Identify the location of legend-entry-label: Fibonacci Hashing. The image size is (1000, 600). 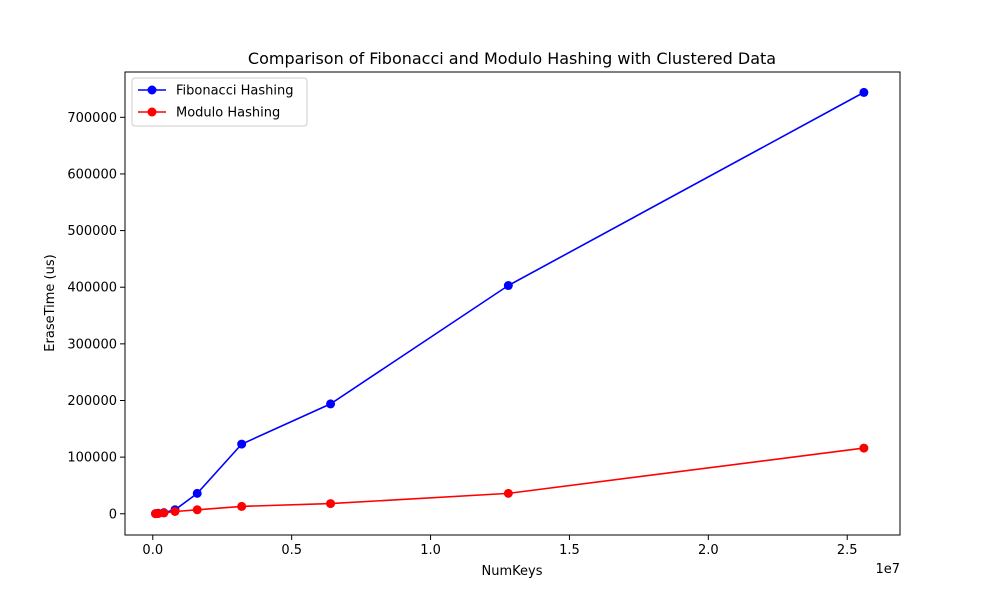
(234, 91).